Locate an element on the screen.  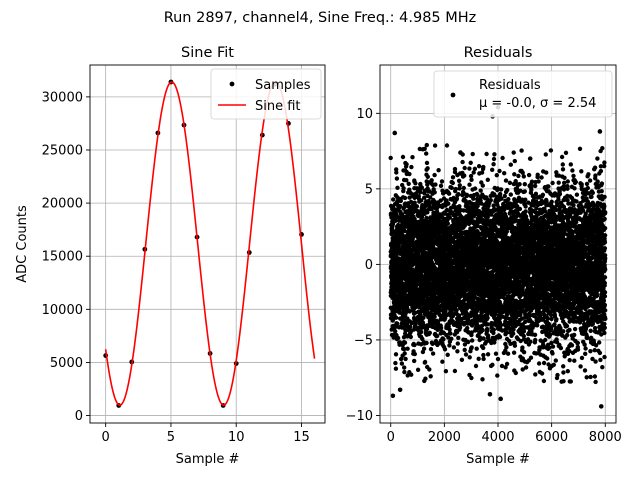
y-tick-label: 25000 is located at coordinates (62, 150).